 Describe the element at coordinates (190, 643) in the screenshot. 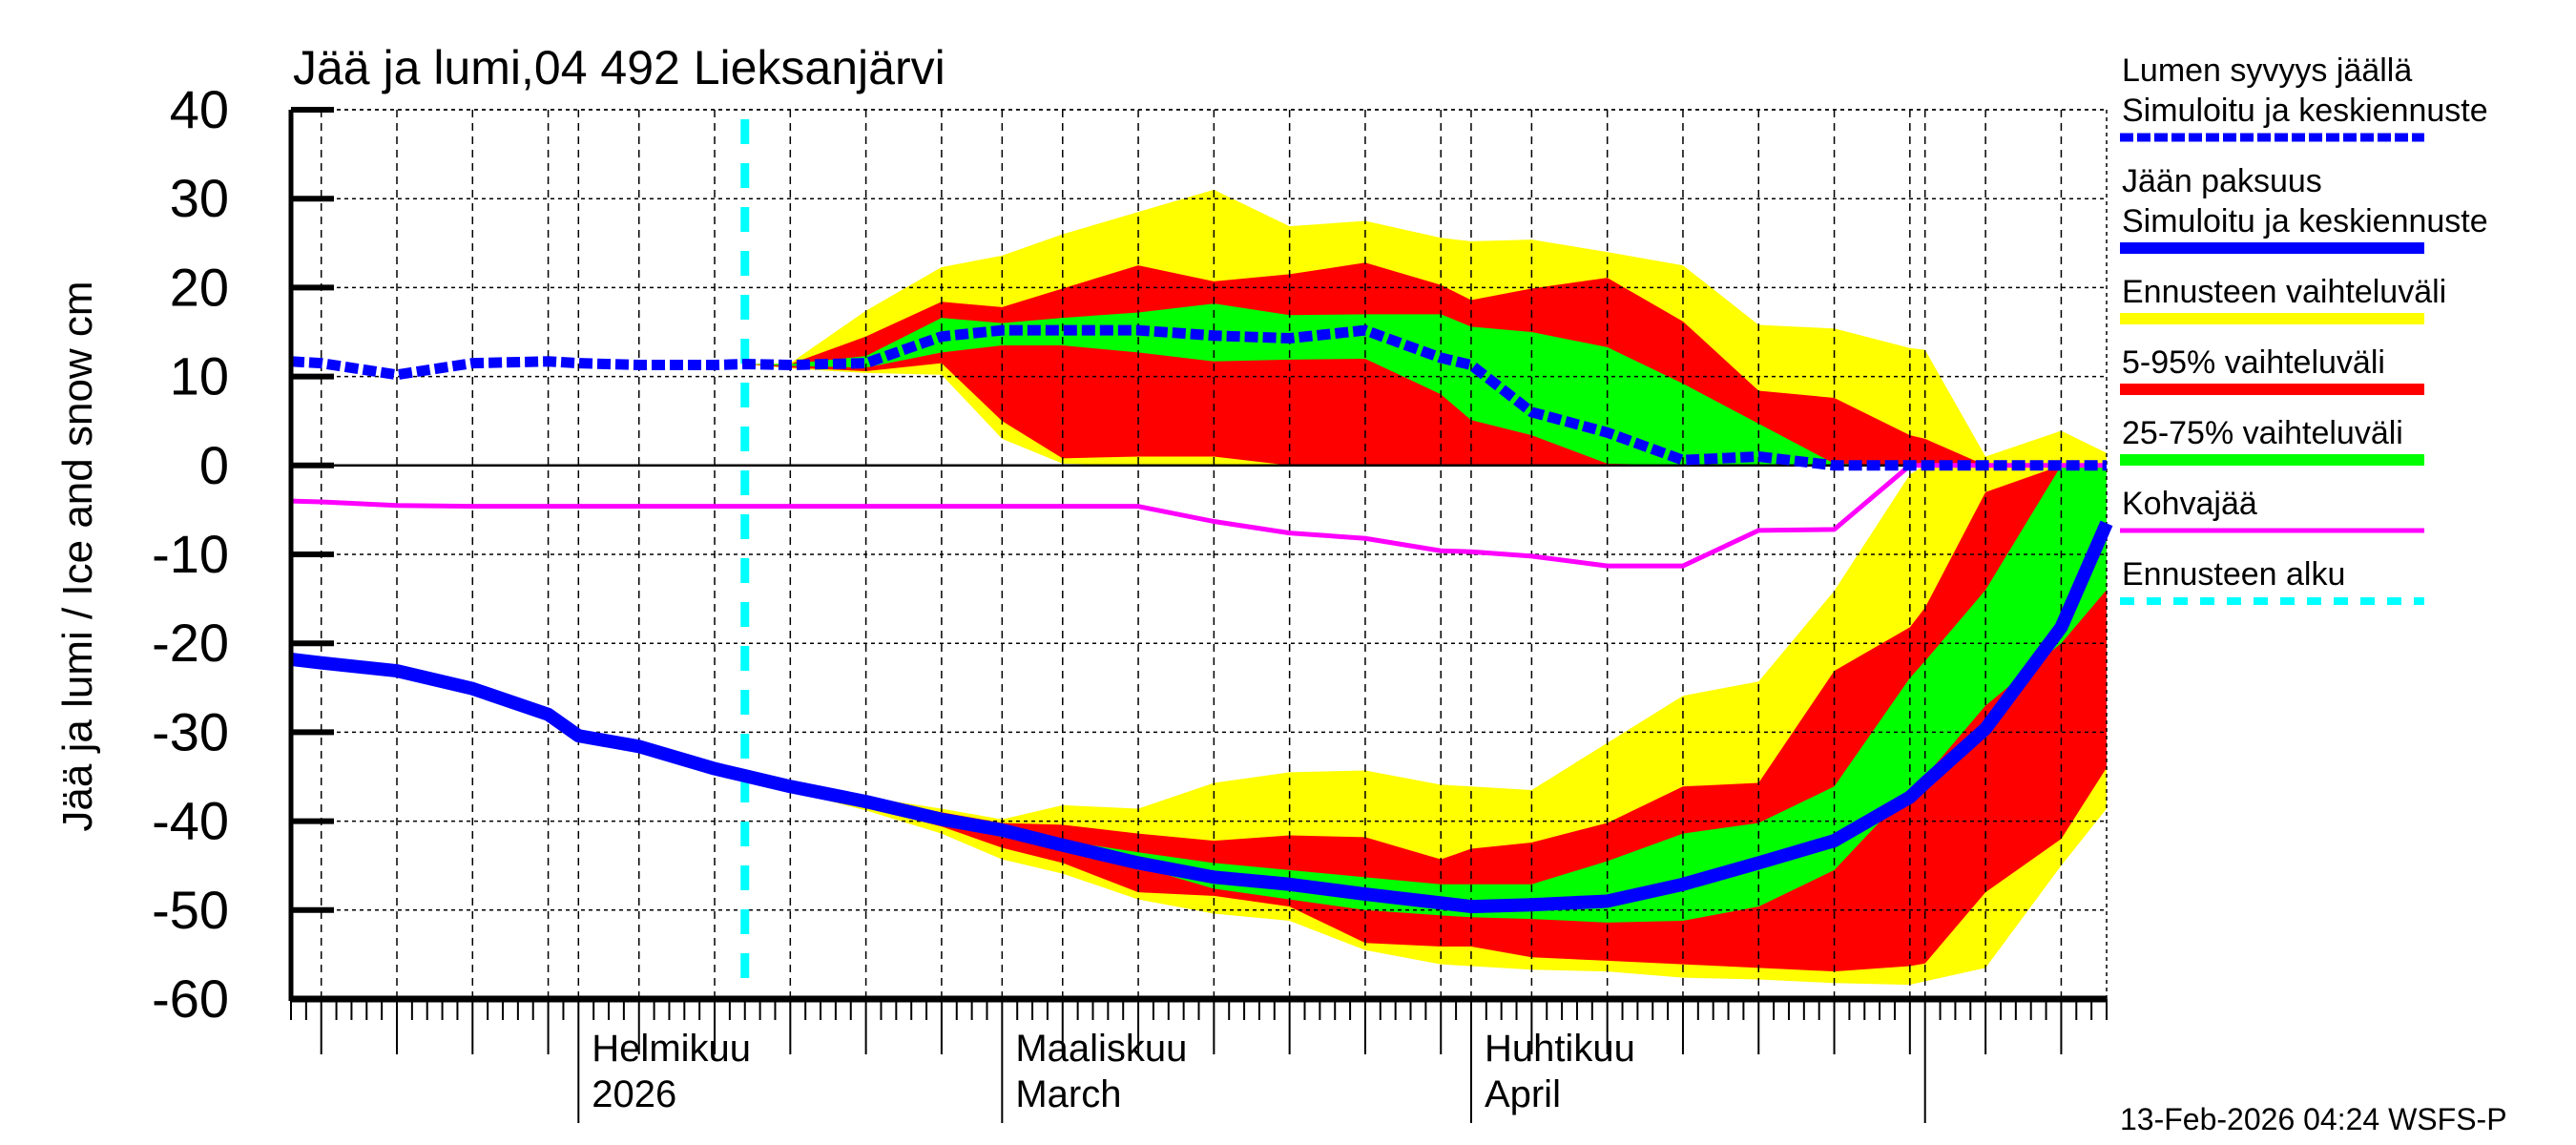

I see `y-tick-label: -20` at that location.